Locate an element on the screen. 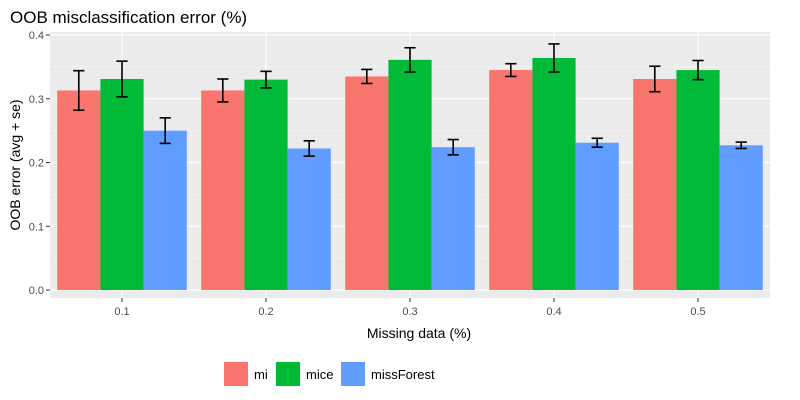  error-bar-missForest-0.1 is located at coordinates (165, 131).